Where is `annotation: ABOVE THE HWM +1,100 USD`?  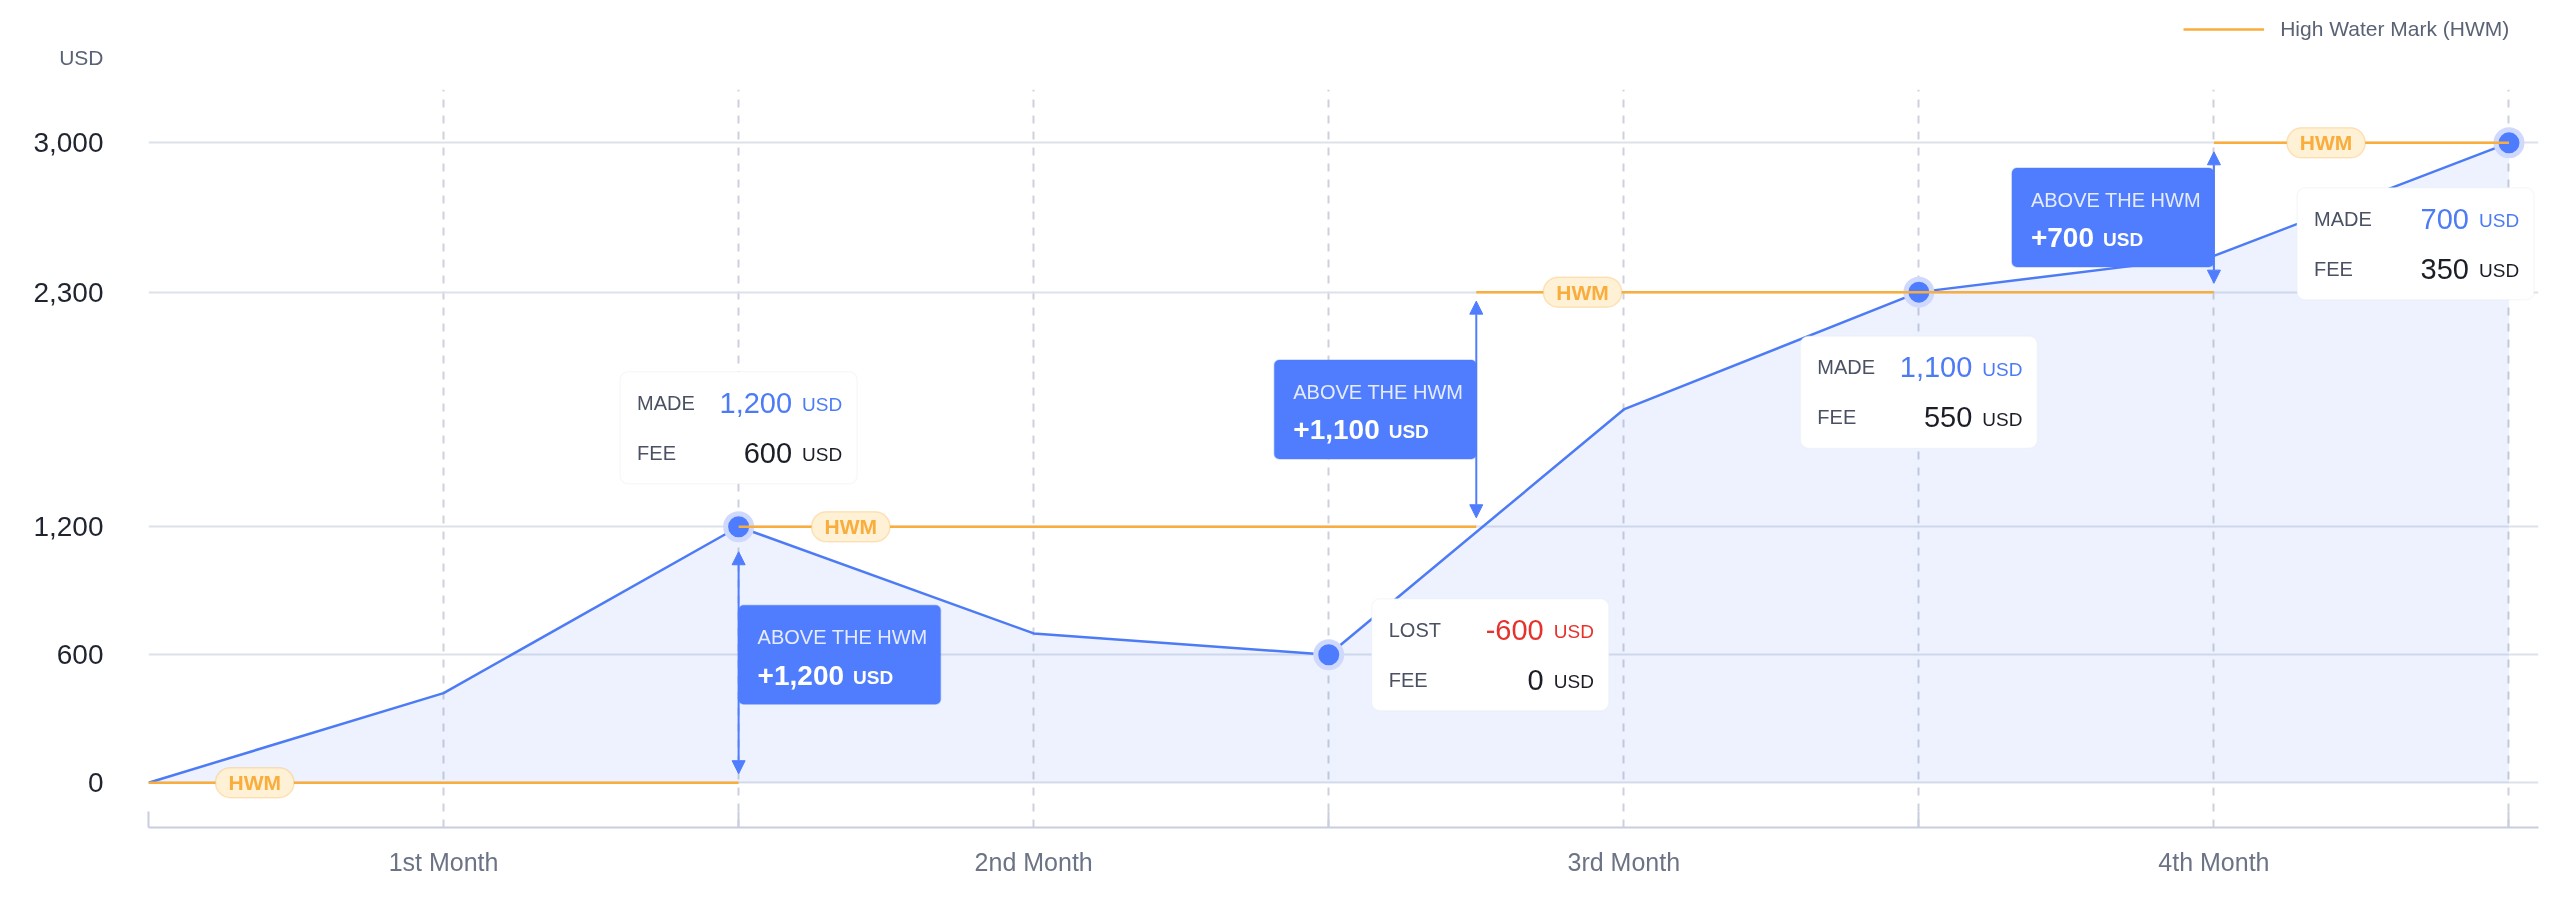 annotation: ABOVE THE HWM +1,100 USD is located at coordinates (1378, 413).